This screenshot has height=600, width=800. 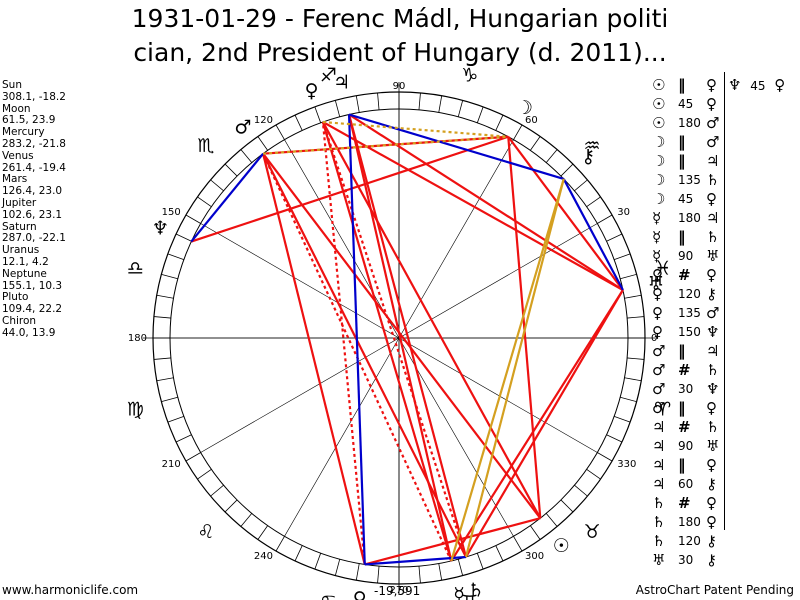 I want to click on footer-website: www.harmoniclife.com, so click(x=70, y=590).